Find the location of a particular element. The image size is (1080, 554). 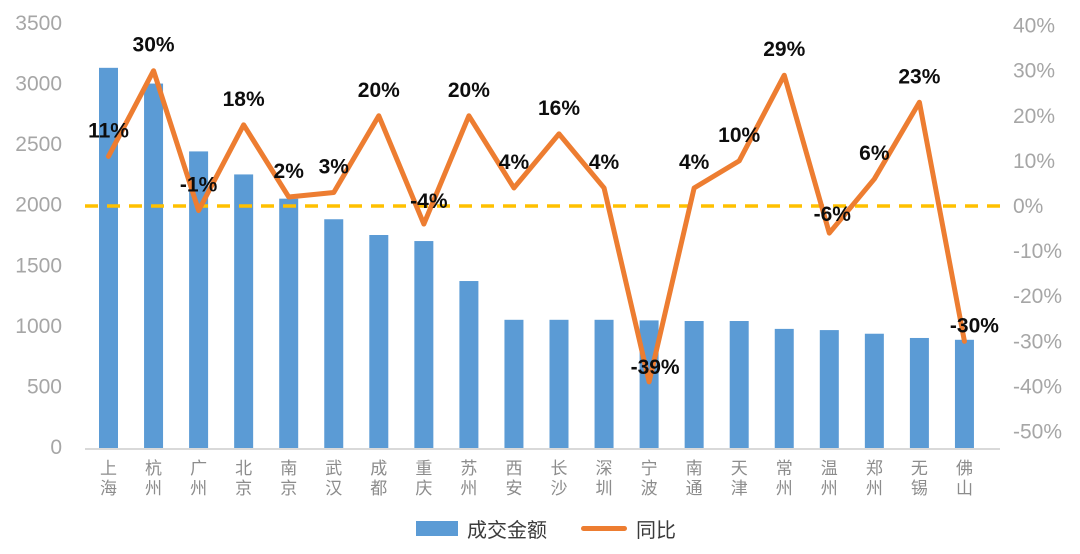

x-axis-category-label: 温州 is located at coordinates (829, 478).